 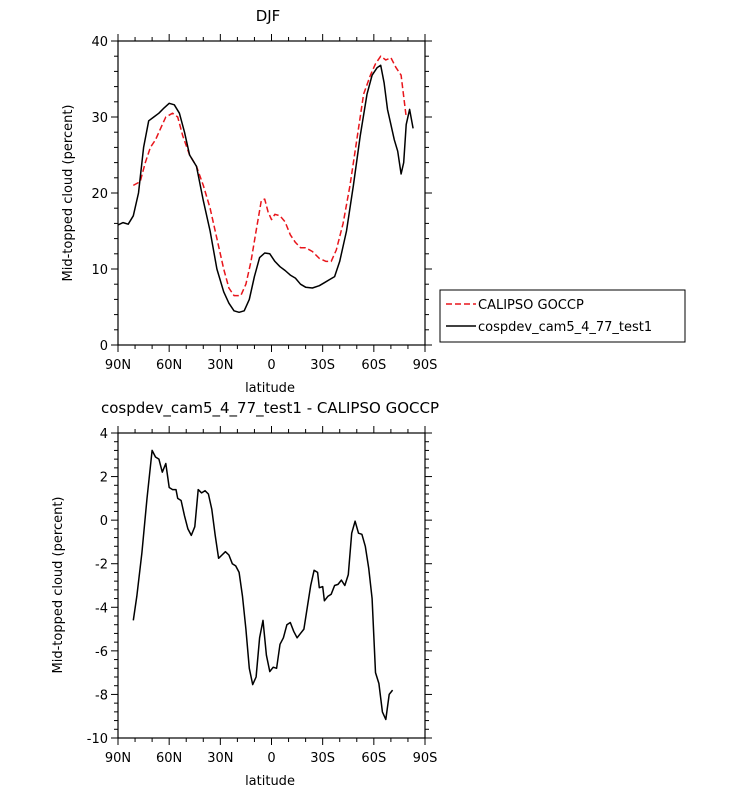 What do you see at coordinates (425, 758) in the screenshot?
I see `bottom-x-tick-label: 90S` at bounding box center [425, 758].